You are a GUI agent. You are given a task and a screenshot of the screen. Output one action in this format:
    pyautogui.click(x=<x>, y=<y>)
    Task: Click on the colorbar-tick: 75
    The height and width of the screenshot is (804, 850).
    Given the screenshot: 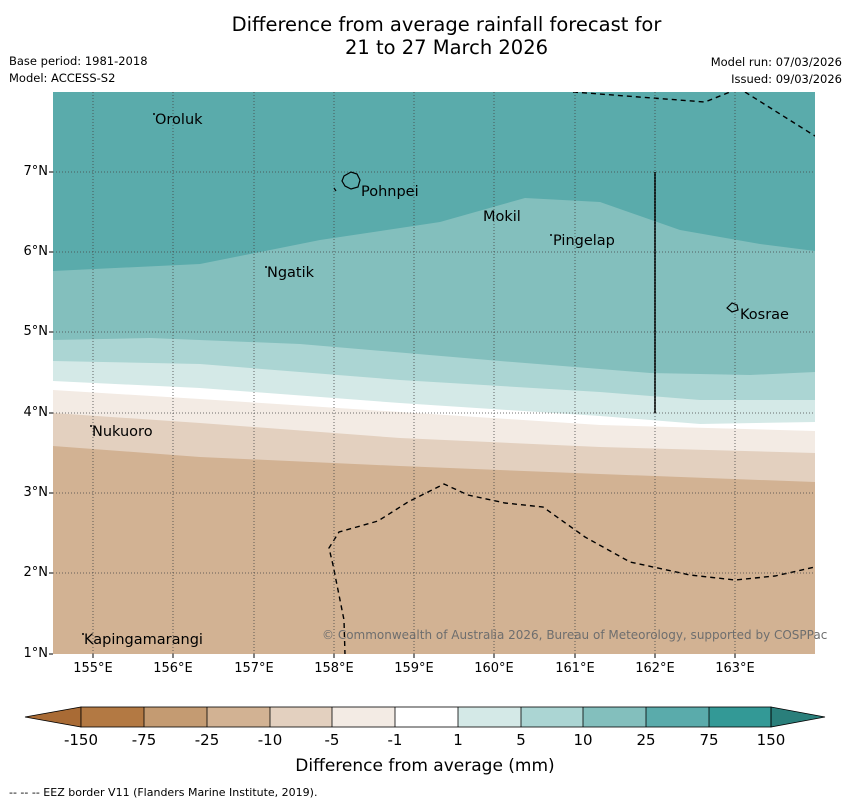 What is the action you would take?
    pyautogui.click(x=709, y=740)
    